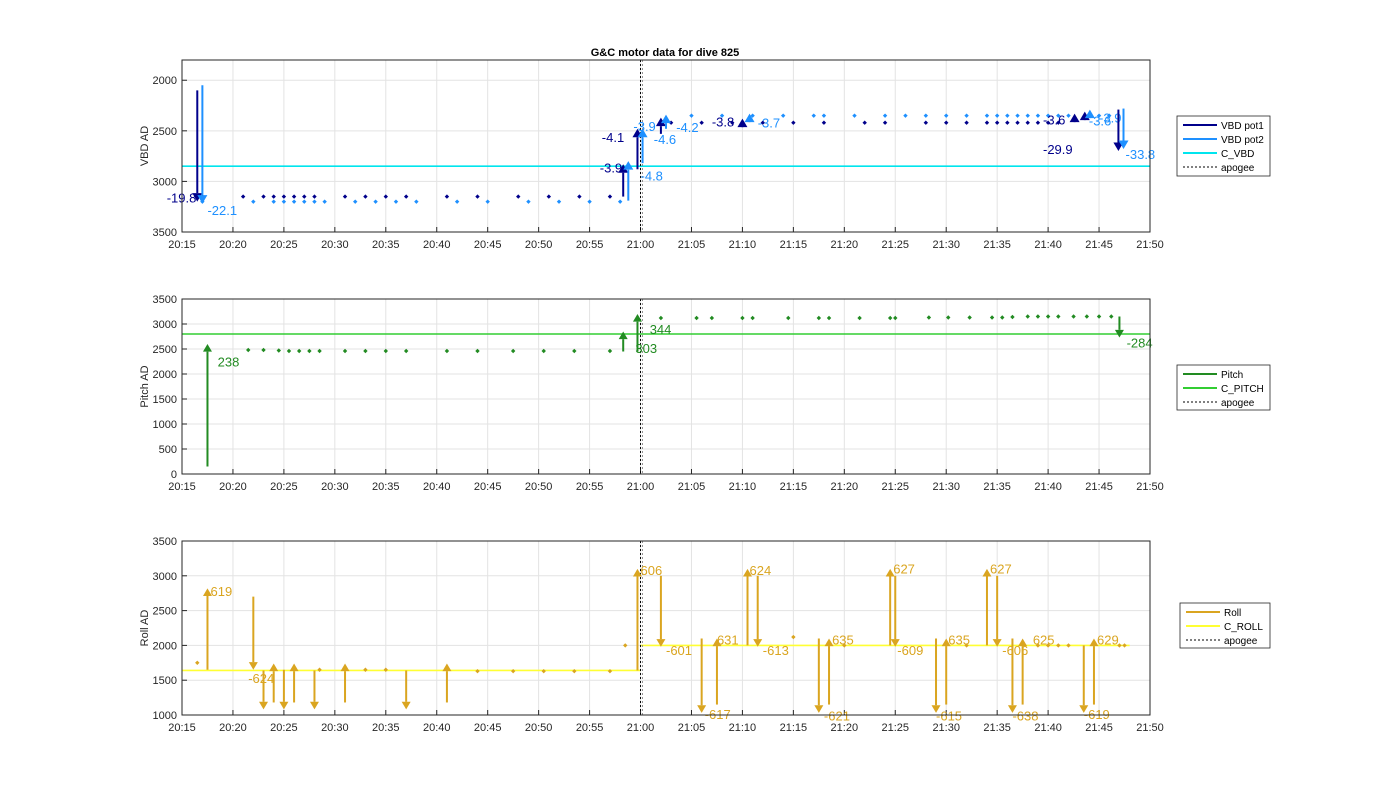 Image resolution: width=1400 pixels, height=802 pixels. I want to click on y-tick-label: 1500, so click(165, 681).